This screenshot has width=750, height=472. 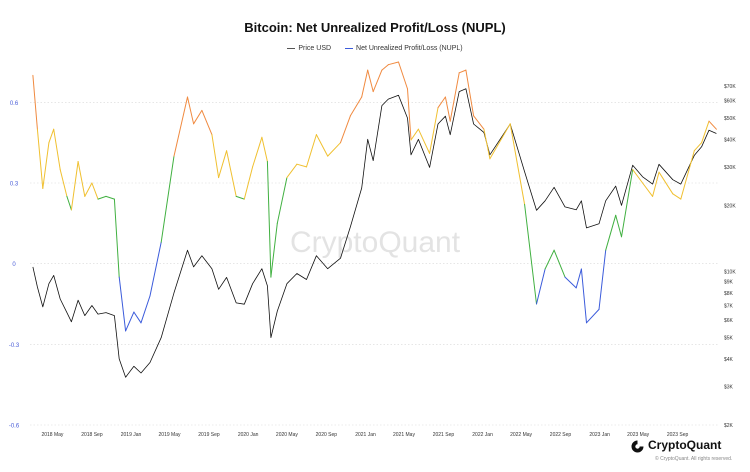 What do you see at coordinates (729, 387) in the screenshot?
I see `right-tick-label: $3K` at bounding box center [729, 387].